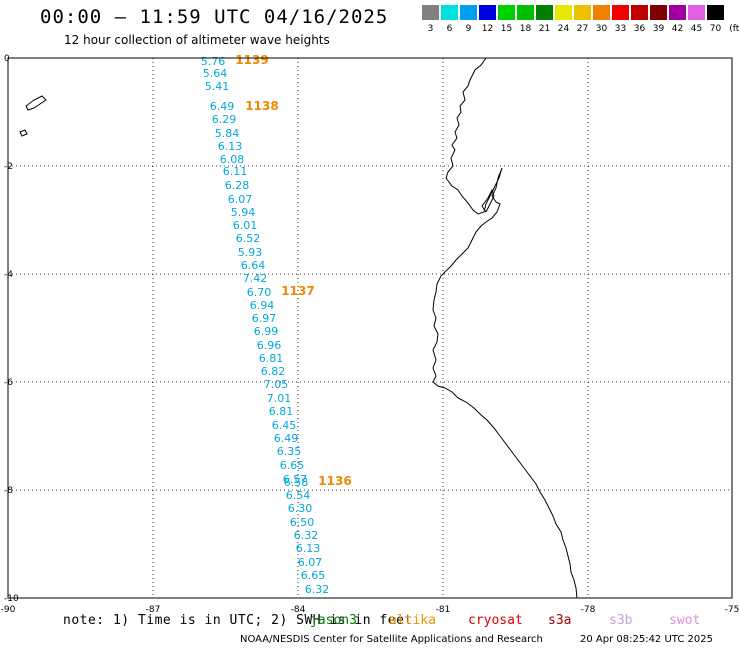  Describe the element at coordinates (588, 610) in the screenshot. I see `lon-tick-label: -78` at that location.